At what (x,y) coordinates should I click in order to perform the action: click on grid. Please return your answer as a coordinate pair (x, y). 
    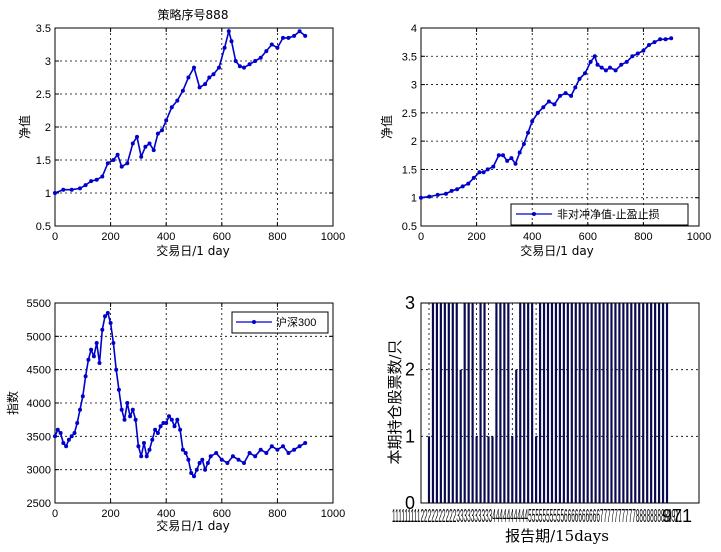
    Looking at the image, I should click on (194, 127).